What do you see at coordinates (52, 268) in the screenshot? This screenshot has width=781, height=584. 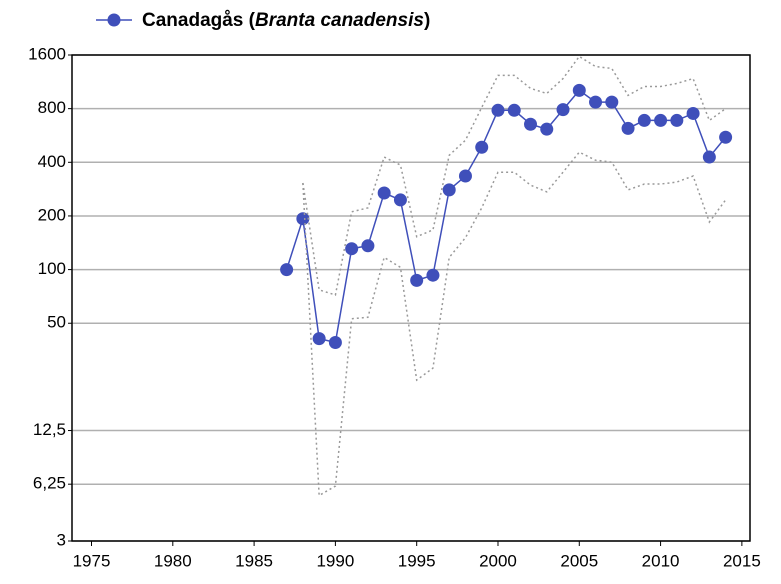 I see `y-tick-label: 100` at bounding box center [52, 268].